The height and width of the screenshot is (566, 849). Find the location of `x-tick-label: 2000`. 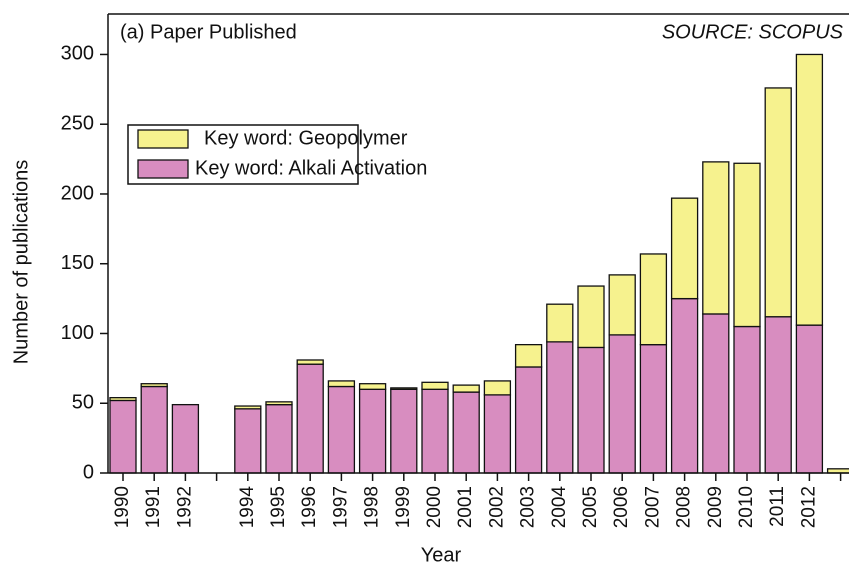

x-tick-label: 2000 is located at coordinates (434, 507).